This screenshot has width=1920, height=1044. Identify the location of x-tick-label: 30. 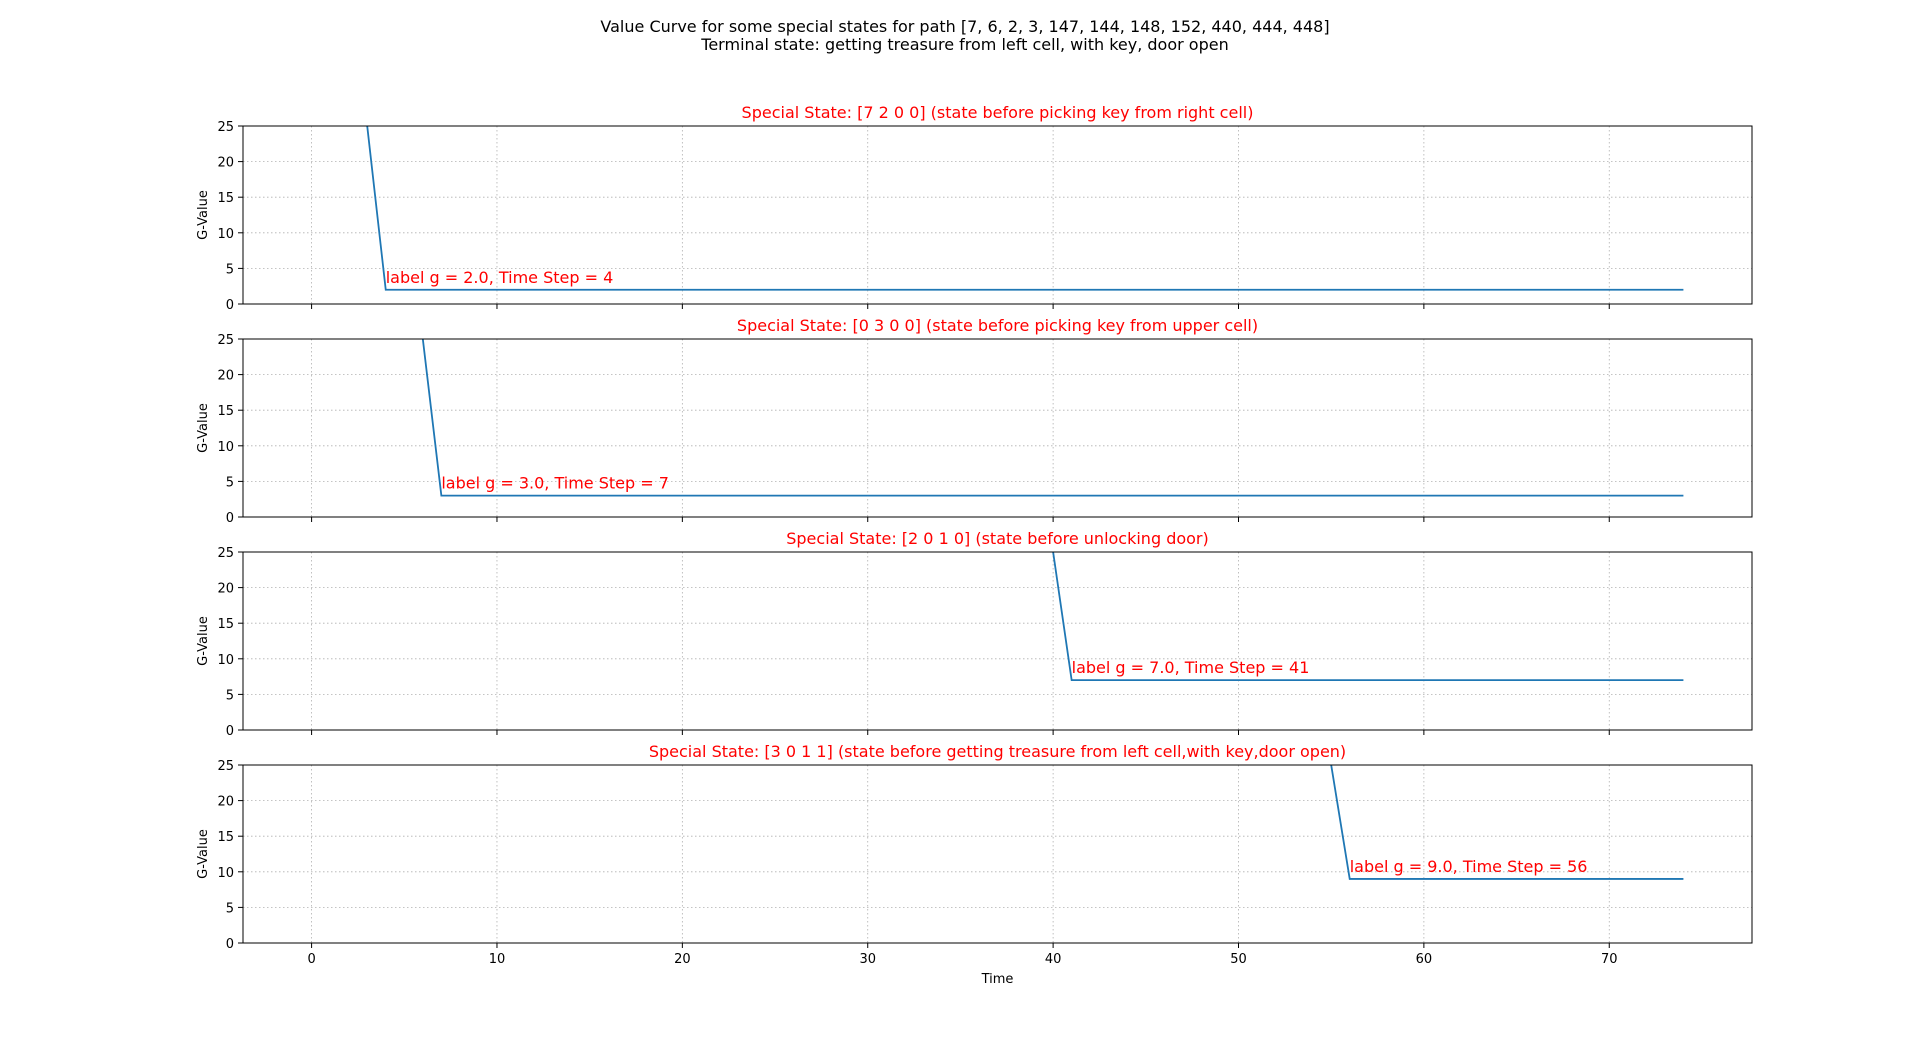
(867, 959).